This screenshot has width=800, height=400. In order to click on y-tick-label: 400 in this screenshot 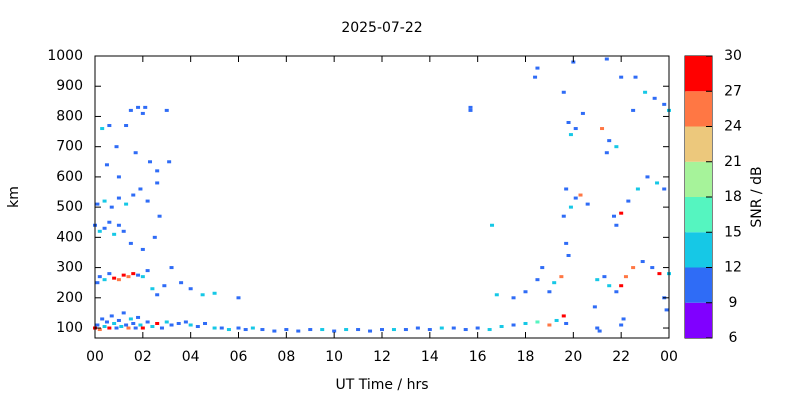, I will do `click(69, 237)`.